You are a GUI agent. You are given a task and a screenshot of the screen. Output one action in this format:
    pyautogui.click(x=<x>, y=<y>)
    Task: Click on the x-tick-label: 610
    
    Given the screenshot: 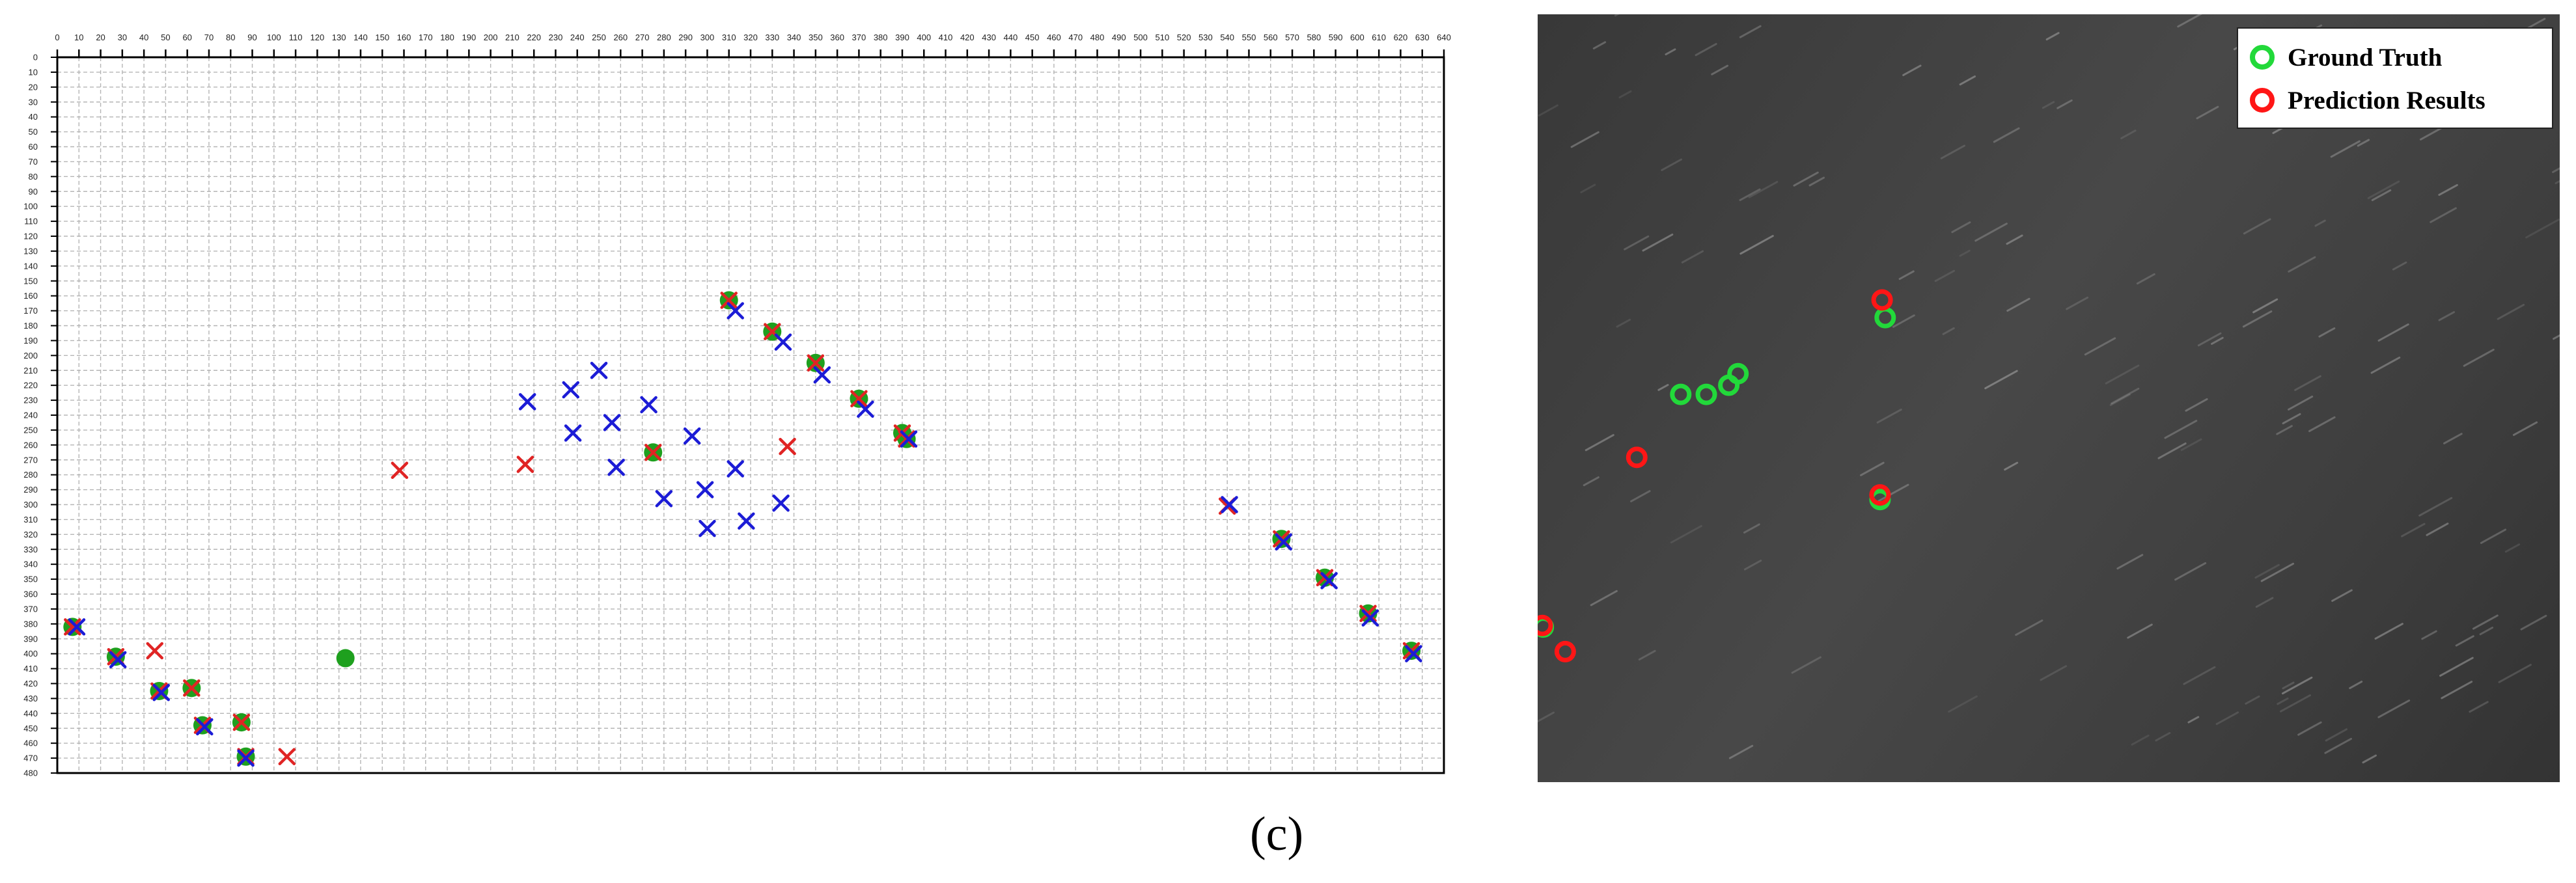 What is the action you would take?
    pyautogui.click(x=1379, y=37)
    